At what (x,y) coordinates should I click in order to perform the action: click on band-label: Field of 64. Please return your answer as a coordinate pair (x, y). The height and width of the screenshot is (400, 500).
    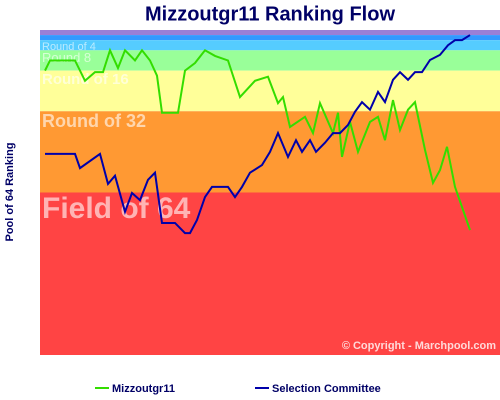
    Looking at the image, I should click on (116, 208).